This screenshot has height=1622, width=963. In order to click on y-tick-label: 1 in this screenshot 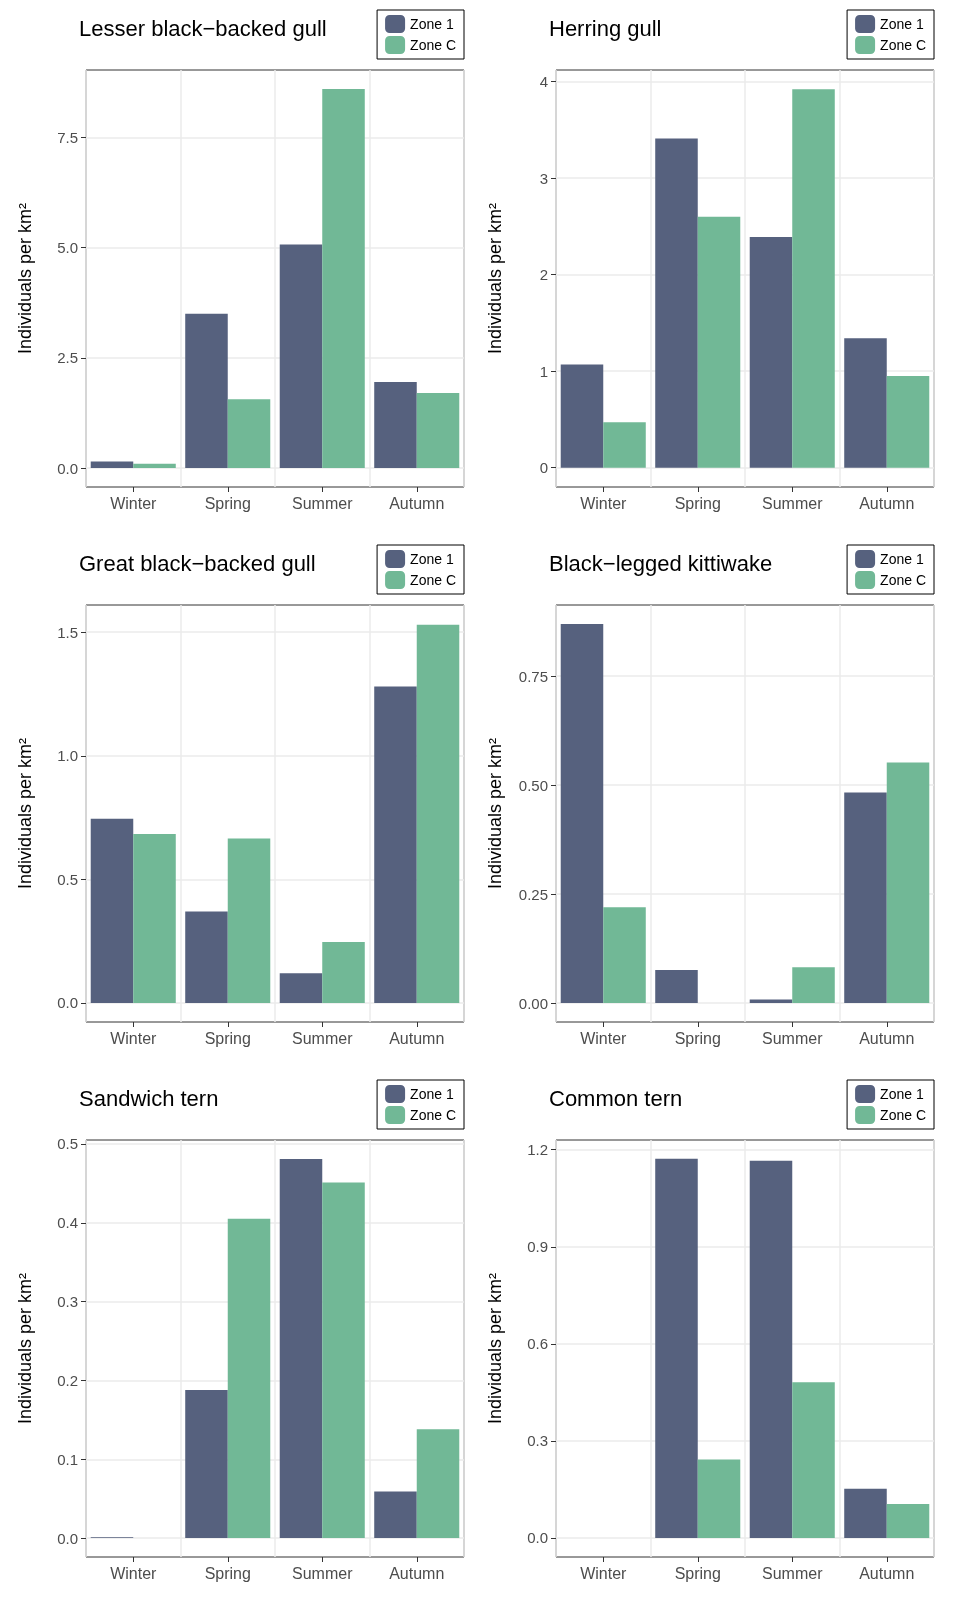, I will do `click(543, 371)`.